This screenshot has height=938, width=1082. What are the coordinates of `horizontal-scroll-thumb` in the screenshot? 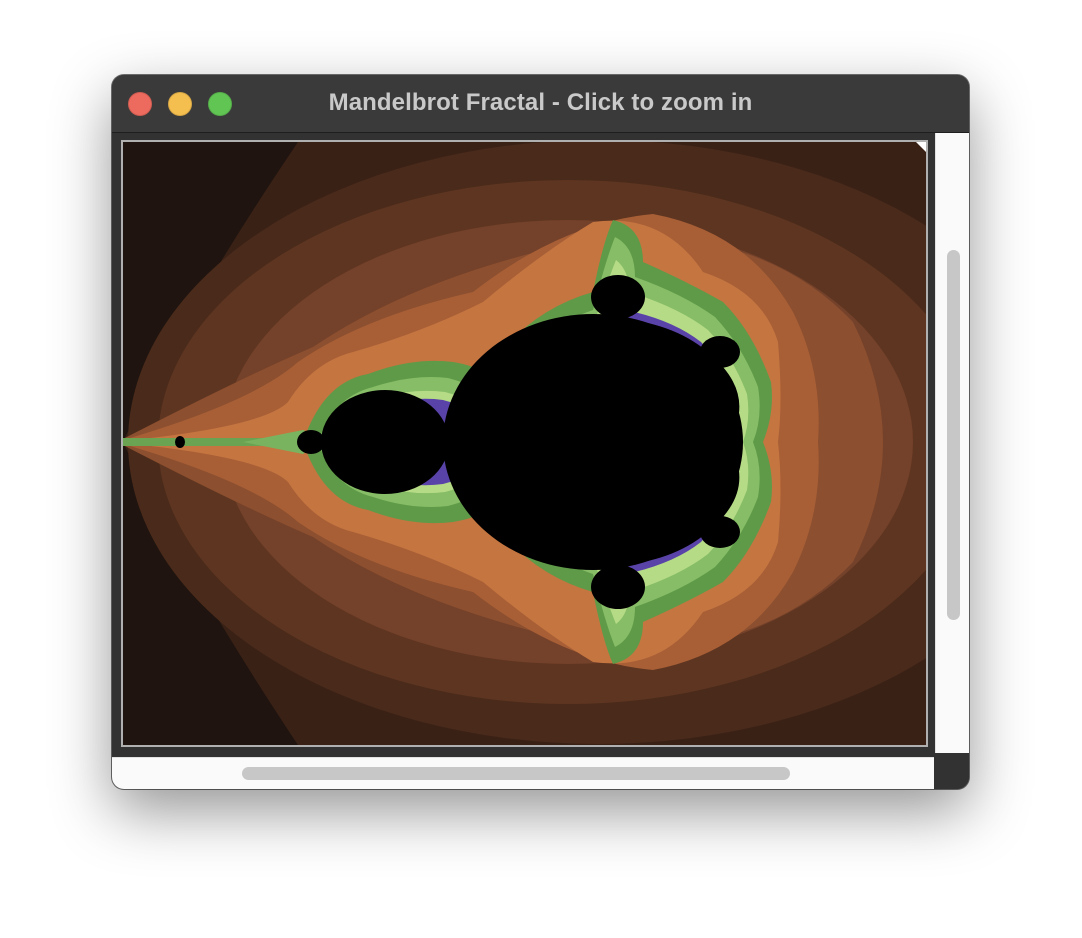 It's located at (516, 773).